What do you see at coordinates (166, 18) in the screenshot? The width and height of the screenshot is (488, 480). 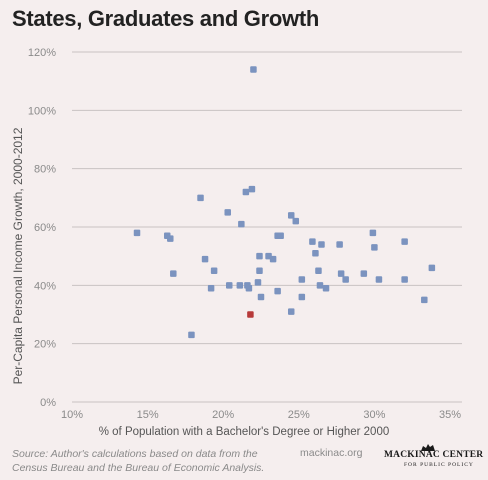 I see `chart-title: States, Graduates and Growth` at bounding box center [166, 18].